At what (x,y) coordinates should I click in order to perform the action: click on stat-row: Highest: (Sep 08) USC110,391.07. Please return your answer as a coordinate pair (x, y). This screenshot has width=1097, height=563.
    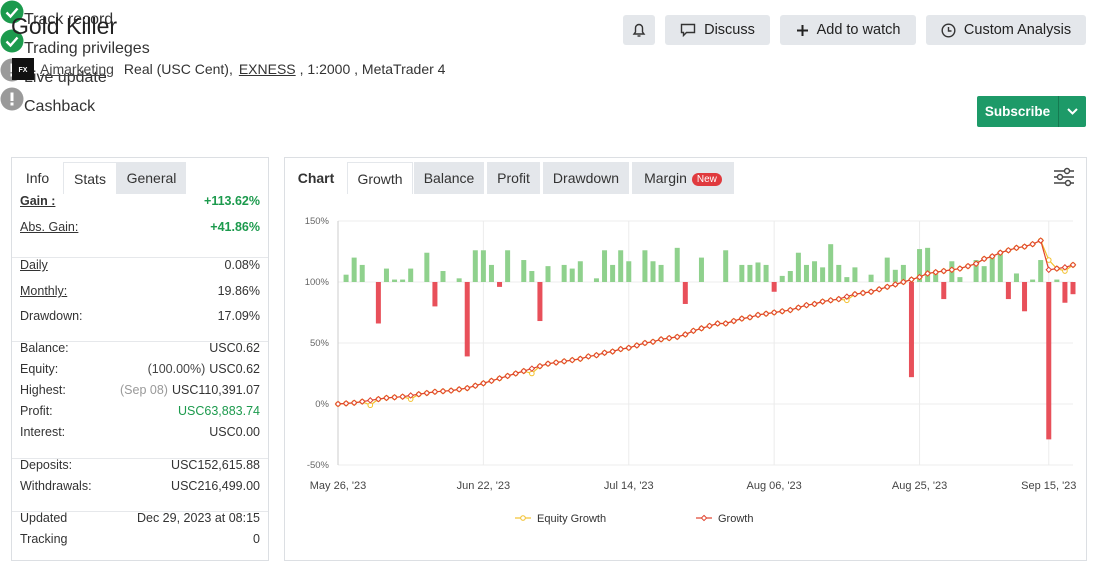
    Looking at the image, I should click on (140, 390).